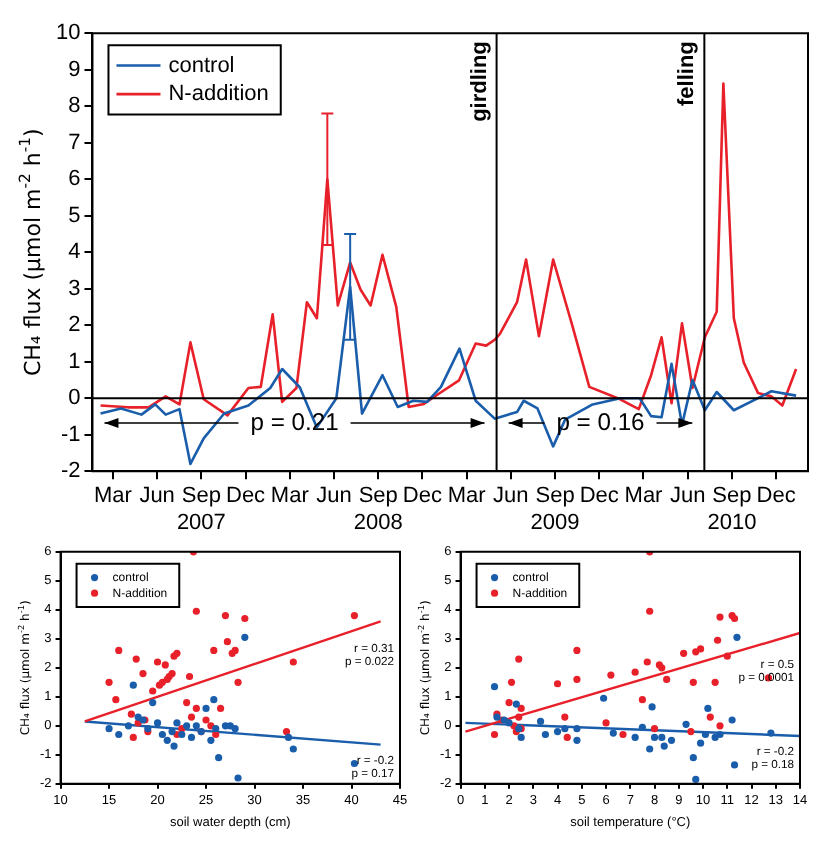  Describe the element at coordinates (479, 81) in the screenshot. I see `ref-line-label: girdling` at that location.